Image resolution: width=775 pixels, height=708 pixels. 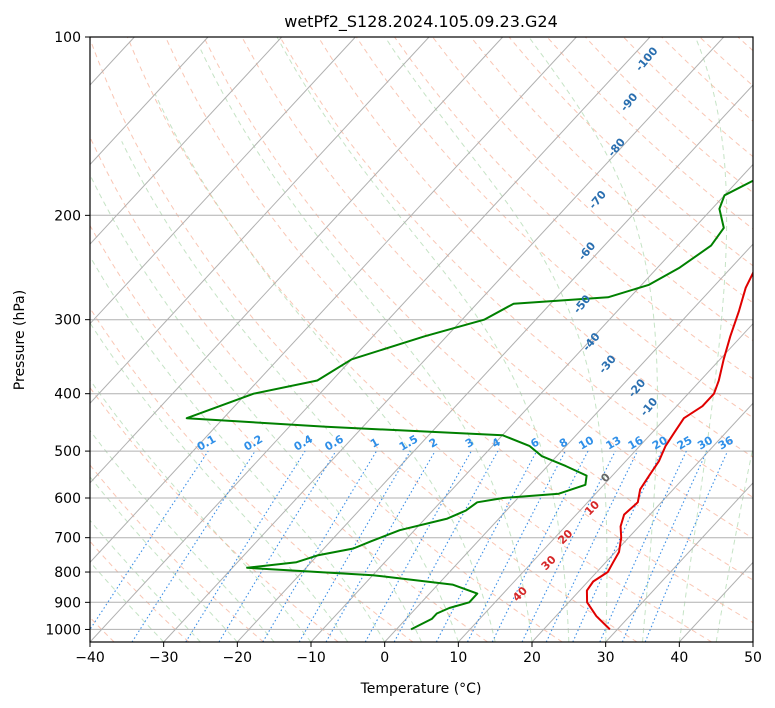 What do you see at coordinates (679, 658) in the screenshot?
I see `x-tick-label: 40` at bounding box center [679, 658].